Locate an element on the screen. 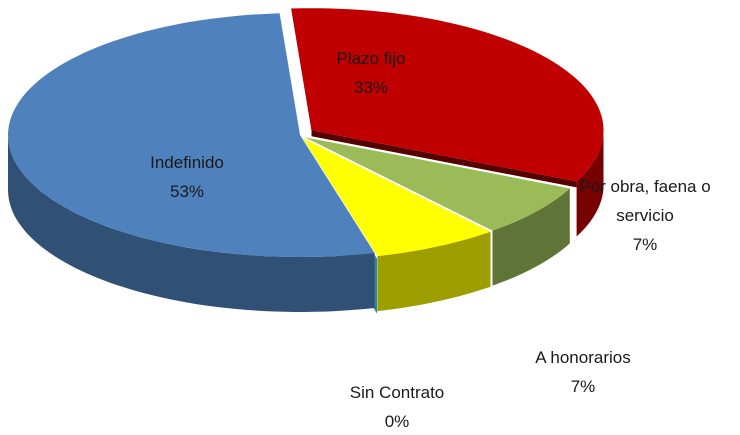  data-label: Por obra, faena o servicio 7% is located at coordinates (645, 215).